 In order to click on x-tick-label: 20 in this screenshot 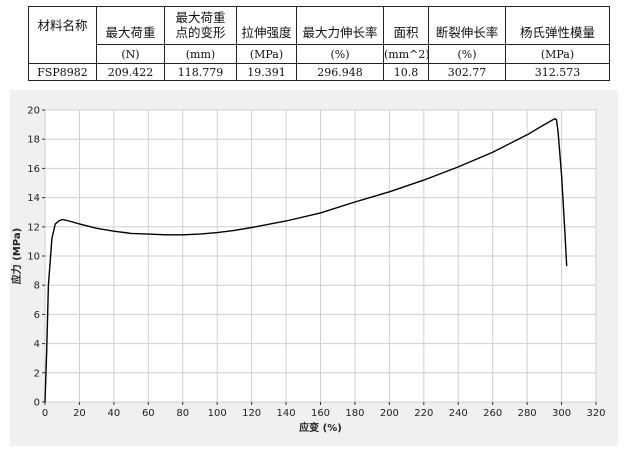, I will do `click(79, 413)`.